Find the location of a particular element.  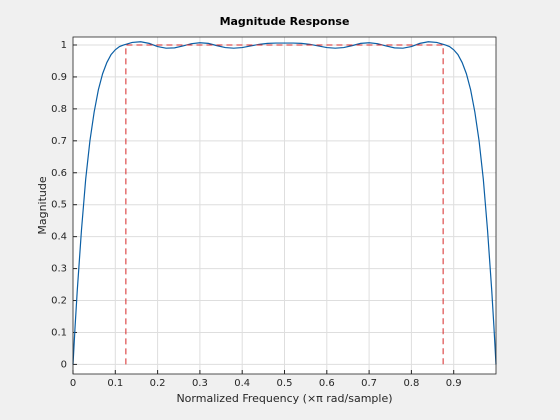

y-tick-label: 0.6 is located at coordinates (59, 173).